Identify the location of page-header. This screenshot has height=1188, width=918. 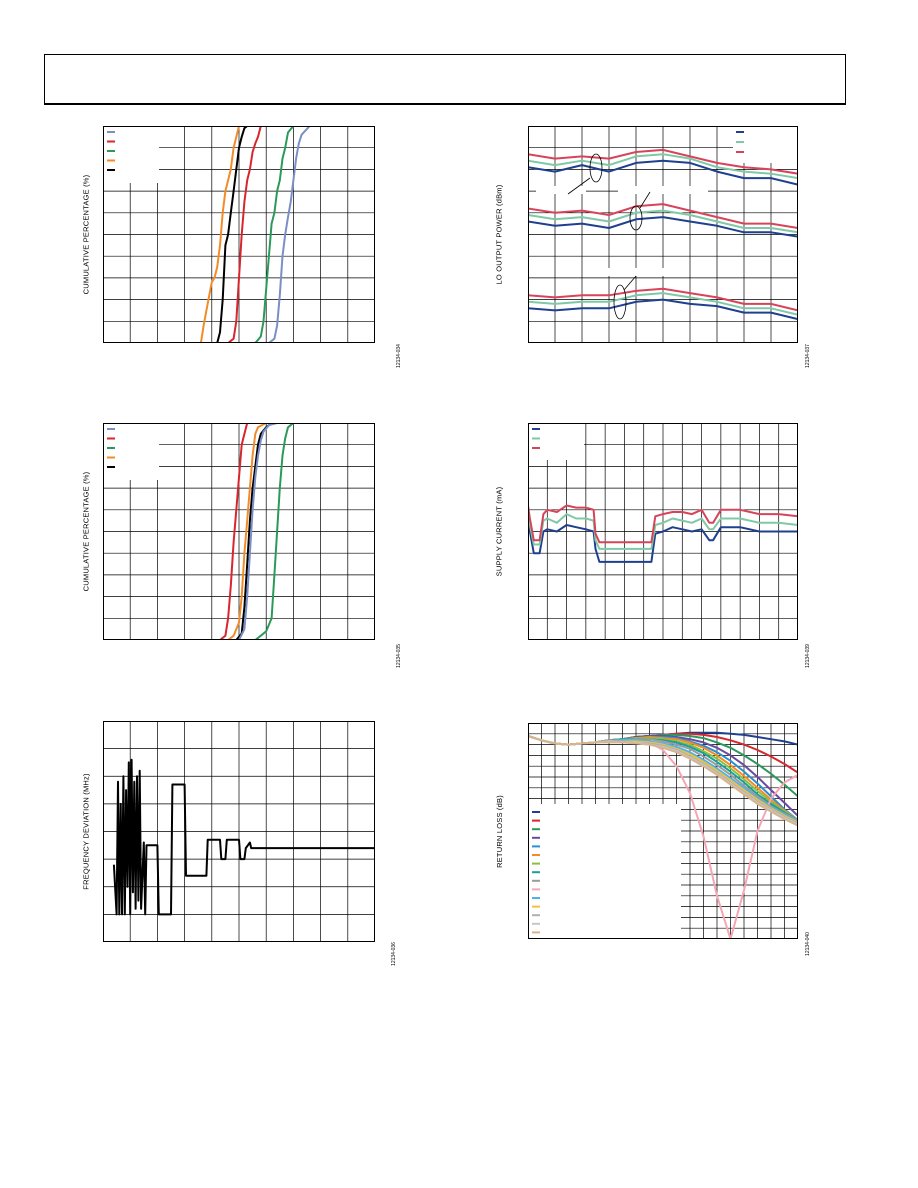
(445, 79).